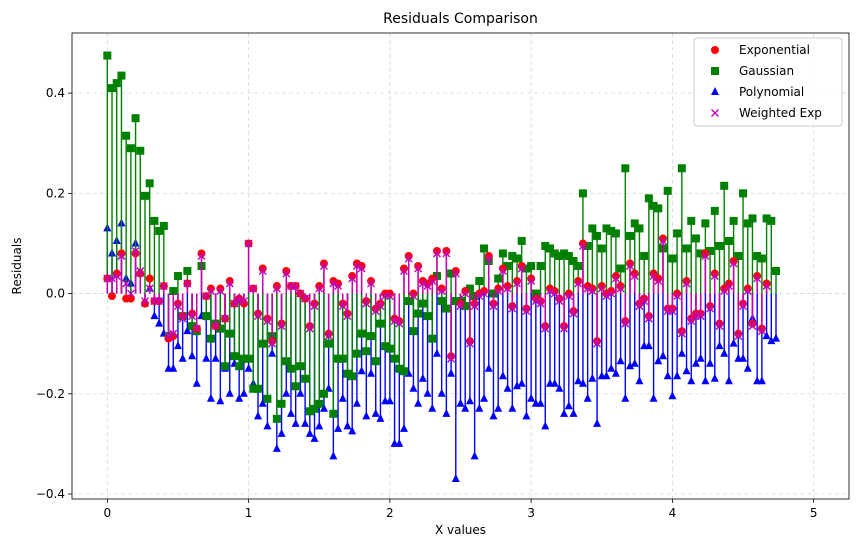 The width and height of the screenshot is (857, 547). I want to click on x-tick-label: 3, so click(531, 513).